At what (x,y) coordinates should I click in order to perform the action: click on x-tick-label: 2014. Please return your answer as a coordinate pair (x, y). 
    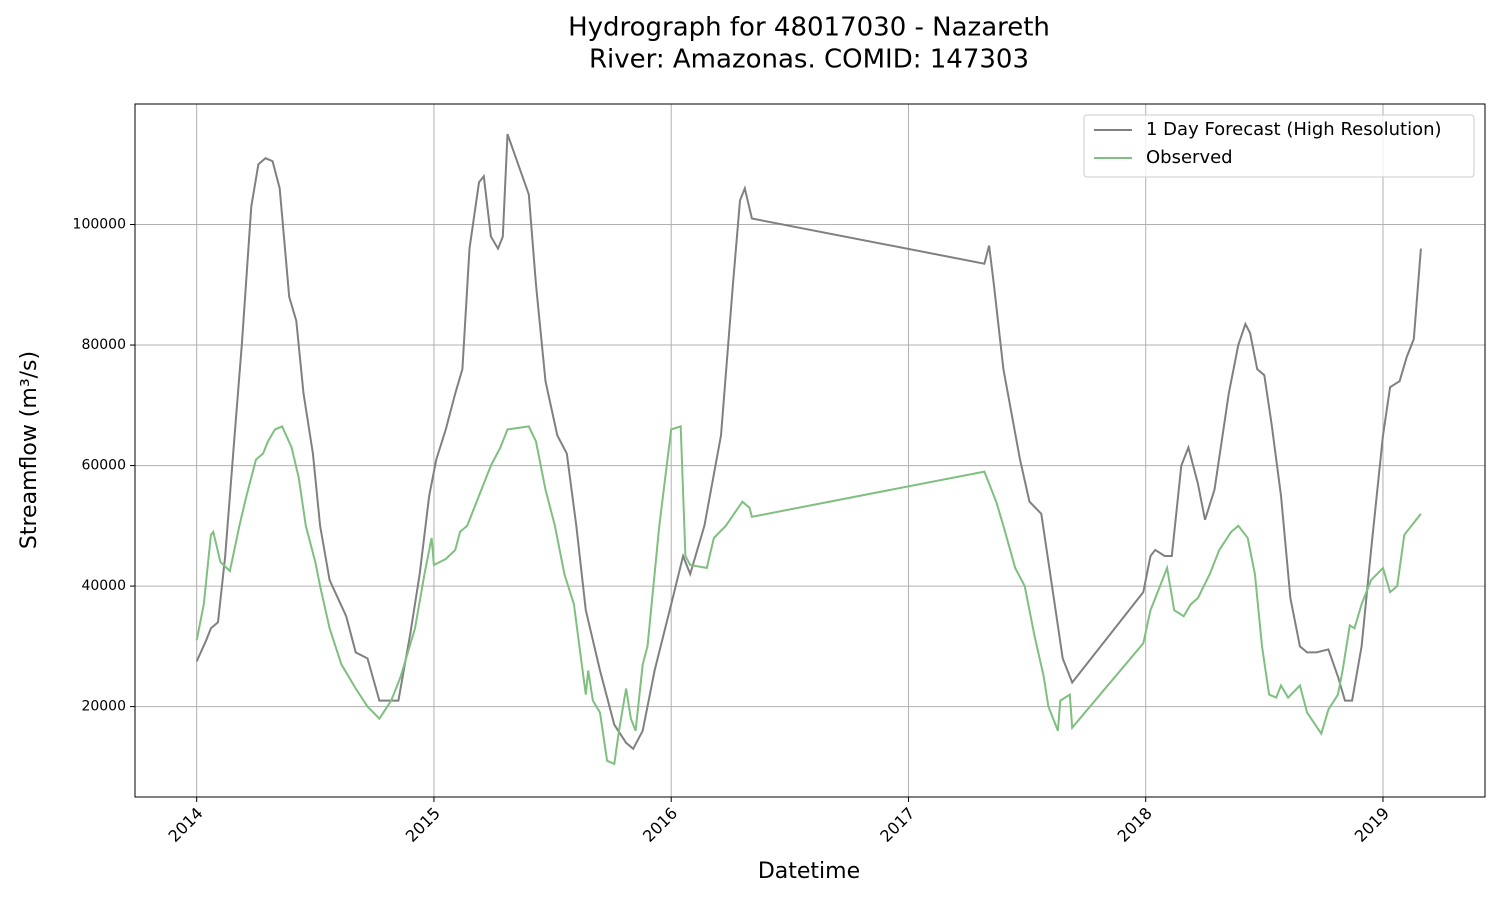
    Looking at the image, I should click on (185, 825).